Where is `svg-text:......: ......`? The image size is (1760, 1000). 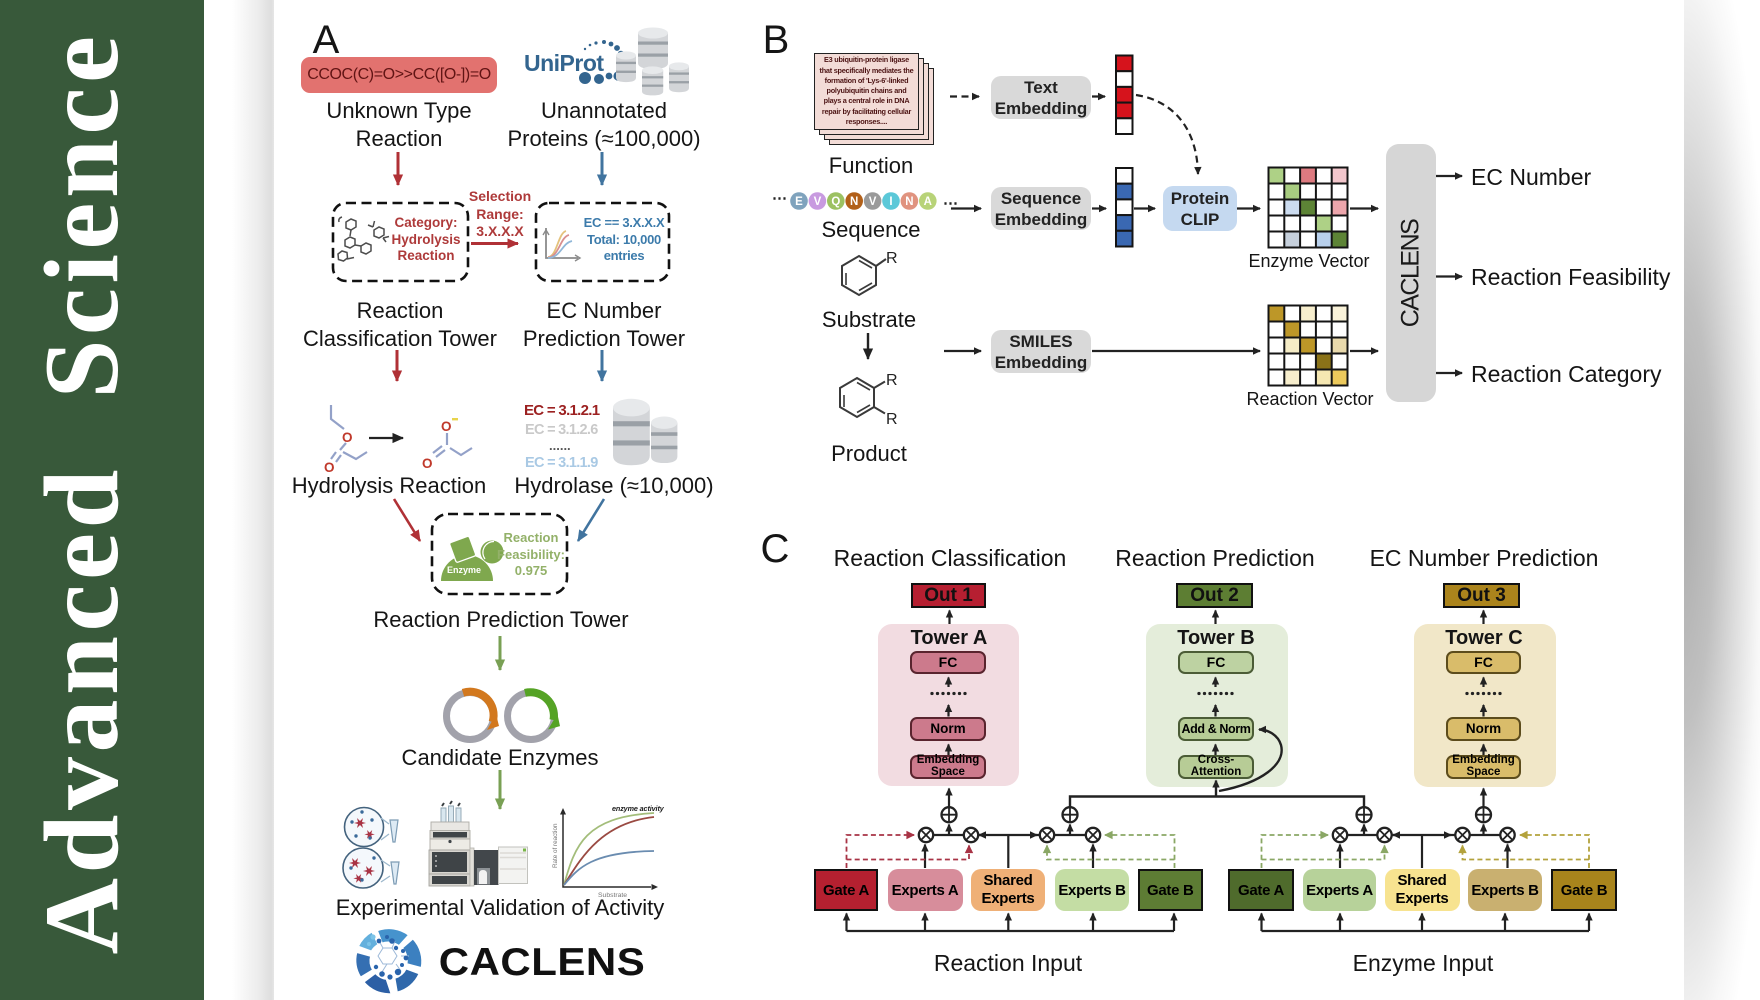 svg-text:......: ...... is located at coordinates (560, 445).